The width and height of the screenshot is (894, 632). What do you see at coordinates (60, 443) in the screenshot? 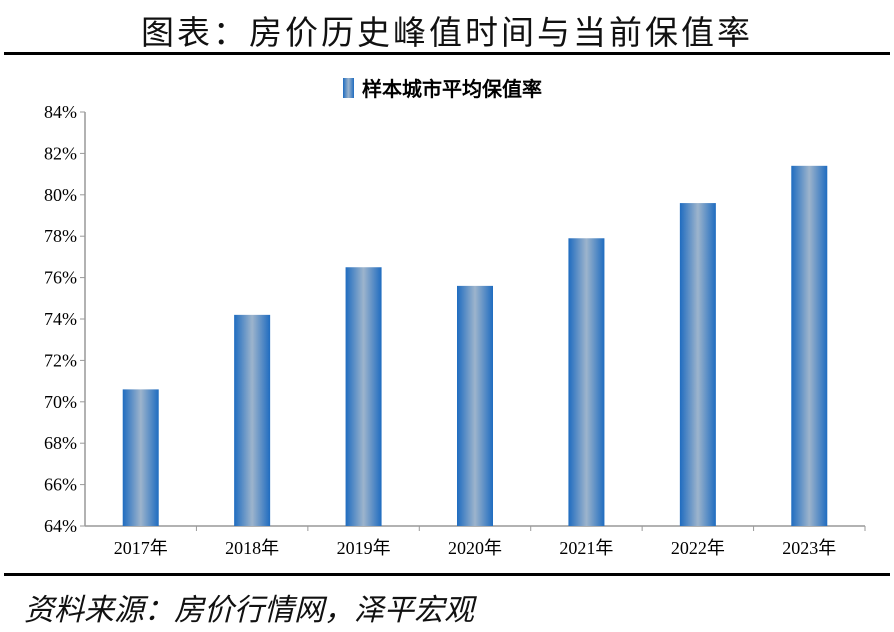
I see `y-tick-label: 68%` at bounding box center [60, 443].